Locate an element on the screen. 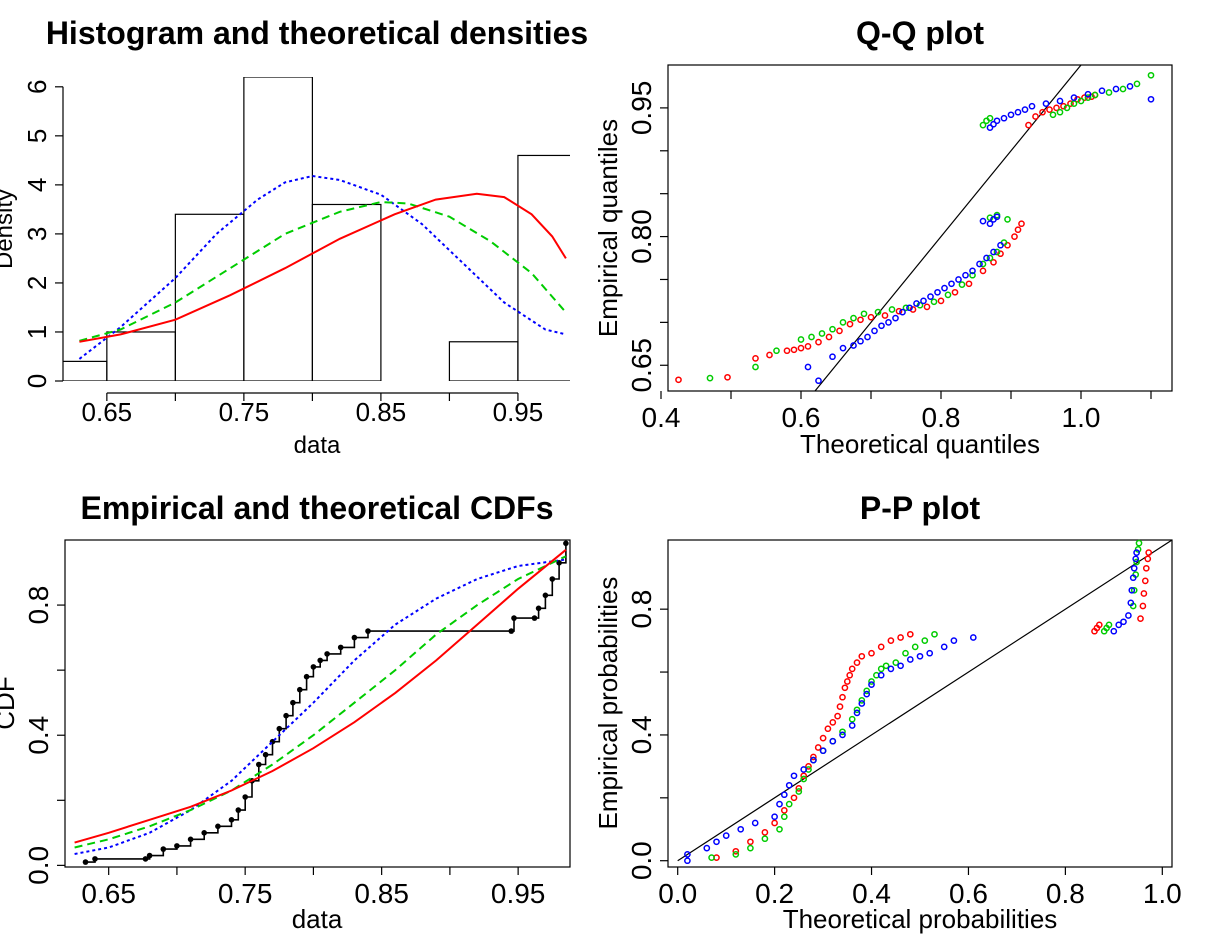  cdf-y-tick-label: 0.8 is located at coordinates (38, 605).